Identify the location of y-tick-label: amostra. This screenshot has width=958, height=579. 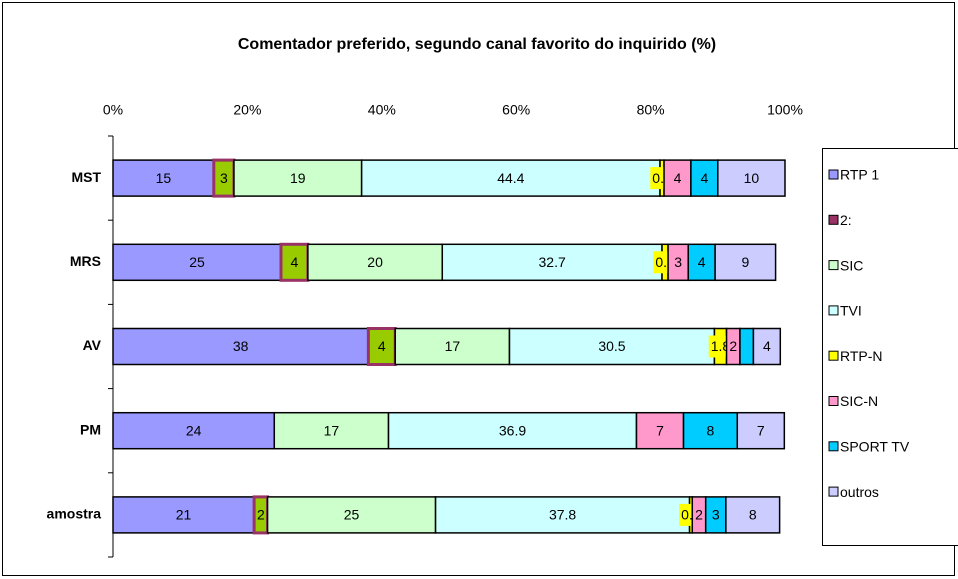
(74, 514).